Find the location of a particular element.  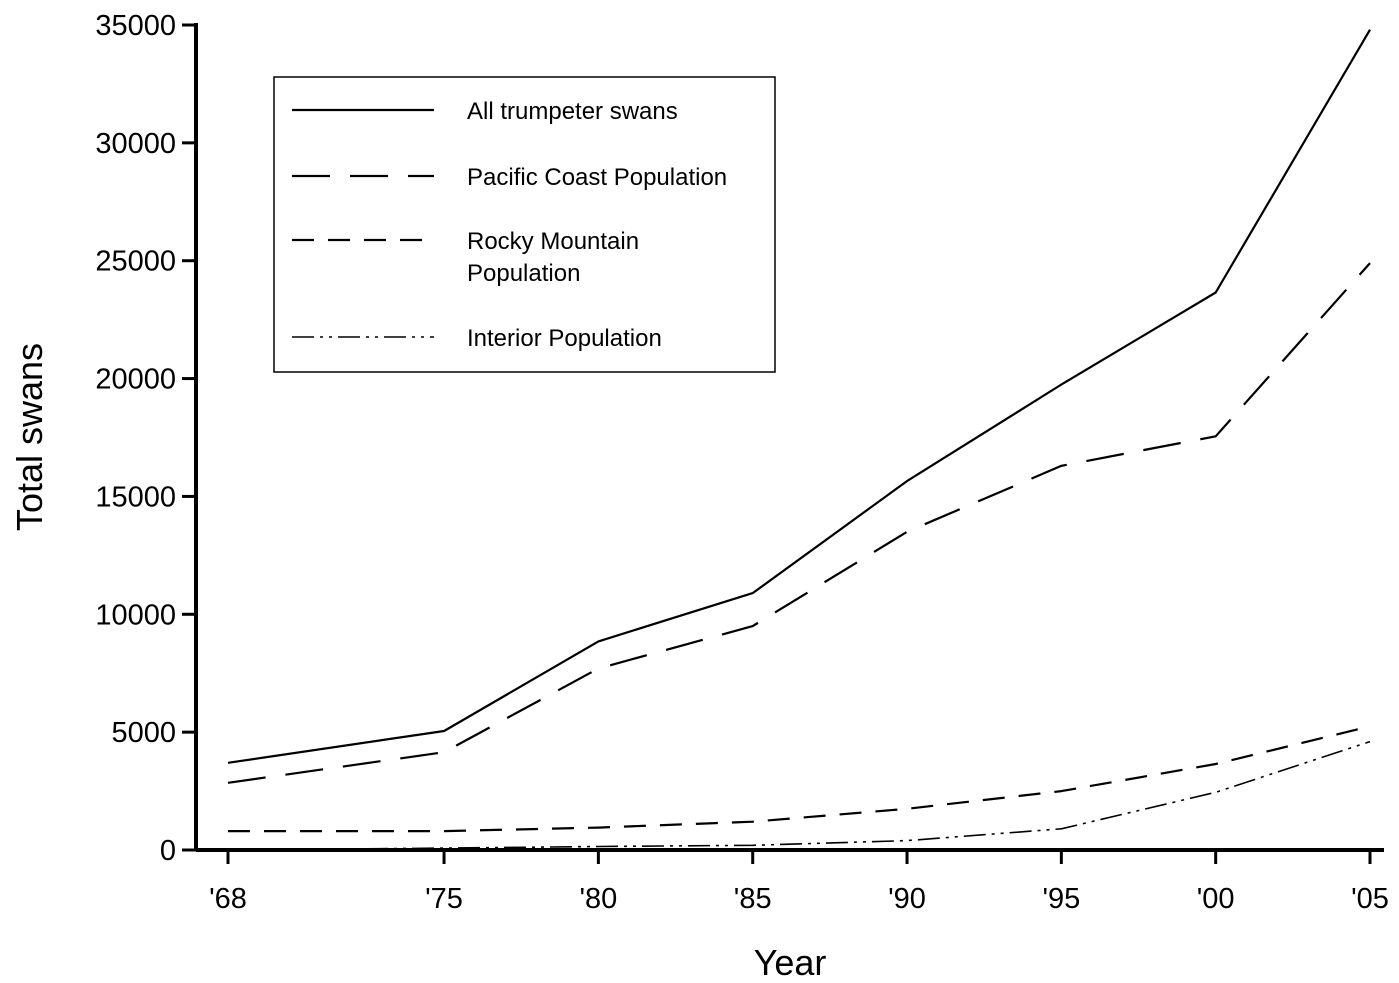

y-tick-label: 30000 is located at coordinates (135, 144).